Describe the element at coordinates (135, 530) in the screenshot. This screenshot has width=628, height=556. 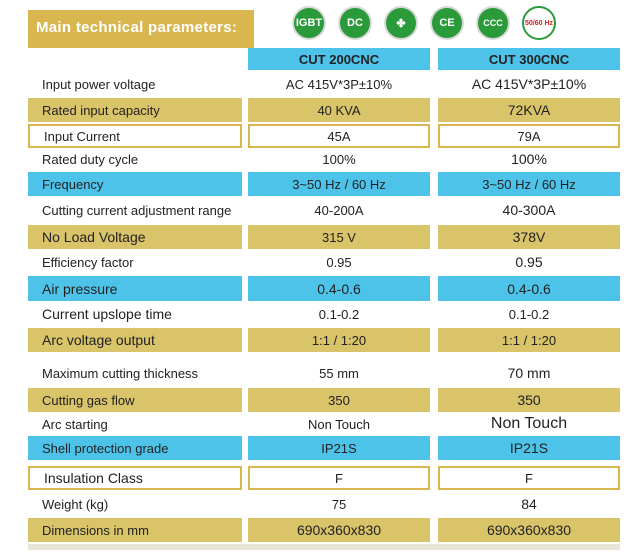
I see `row-label: Dimensions in mm` at that location.